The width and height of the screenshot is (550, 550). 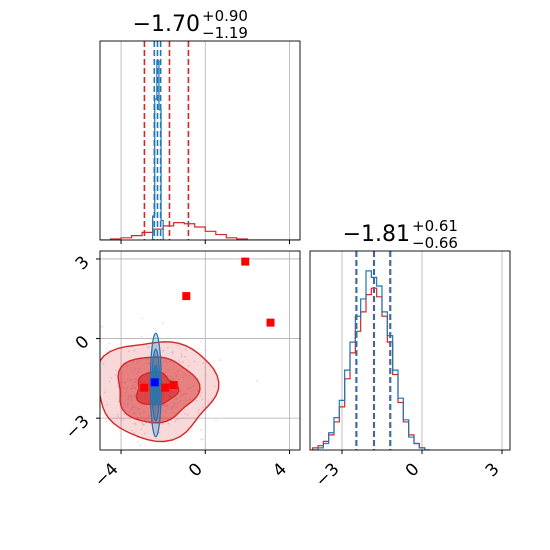 What do you see at coordinates (200, 140) in the screenshot?
I see `panel-frame-tl` at bounding box center [200, 140].